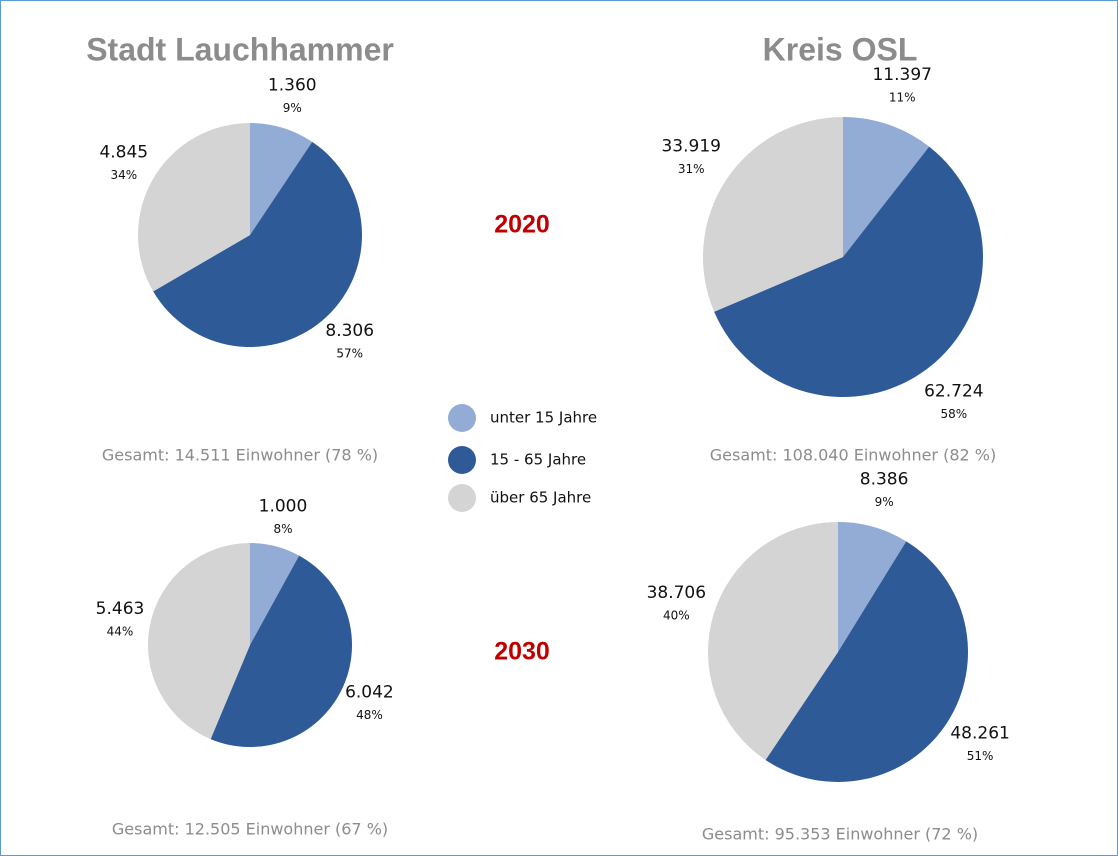 This screenshot has width=1118, height=856. What do you see at coordinates (954, 414) in the screenshot?
I see `percent-label: 58%` at bounding box center [954, 414].